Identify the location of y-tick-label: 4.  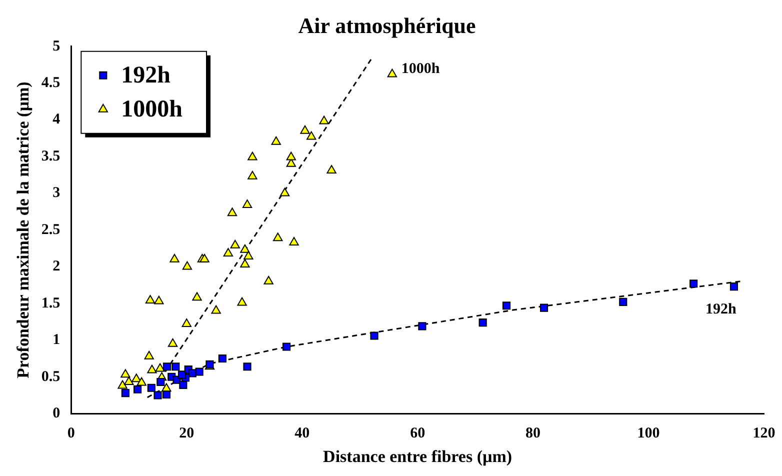
(56, 120).